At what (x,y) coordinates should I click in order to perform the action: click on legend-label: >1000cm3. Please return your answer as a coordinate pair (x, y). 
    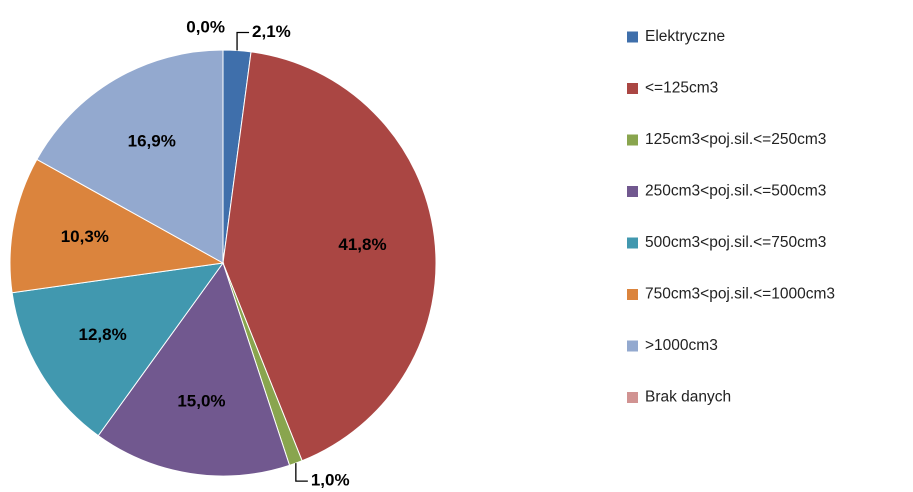
    Looking at the image, I should click on (681, 345).